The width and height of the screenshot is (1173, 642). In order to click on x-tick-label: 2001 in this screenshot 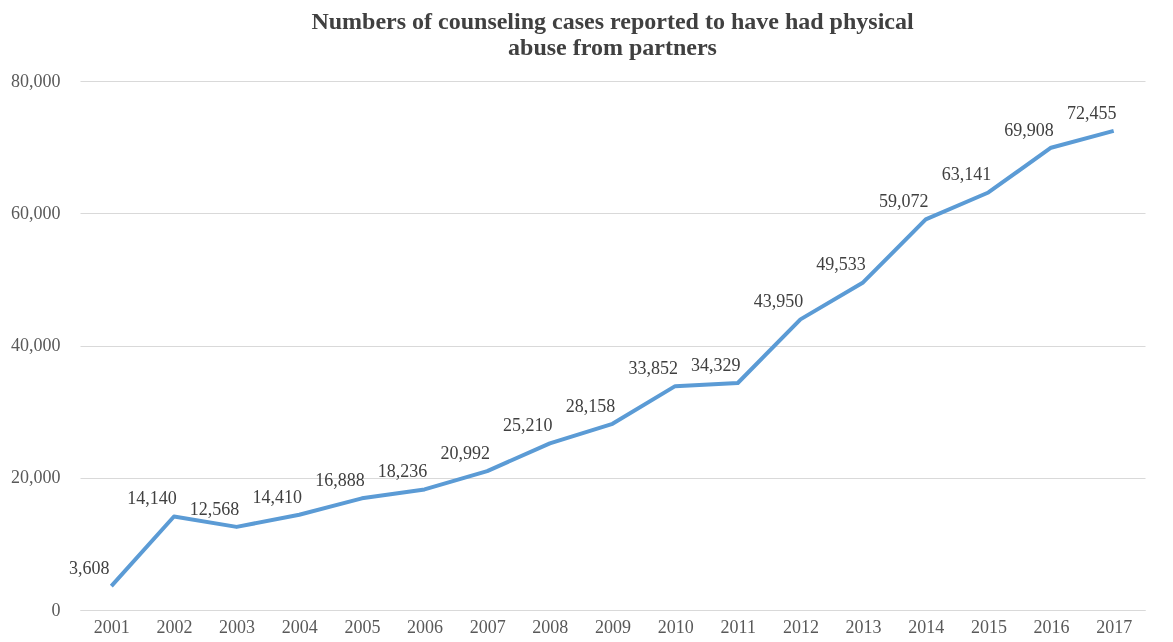, I will do `click(111, 626)`.